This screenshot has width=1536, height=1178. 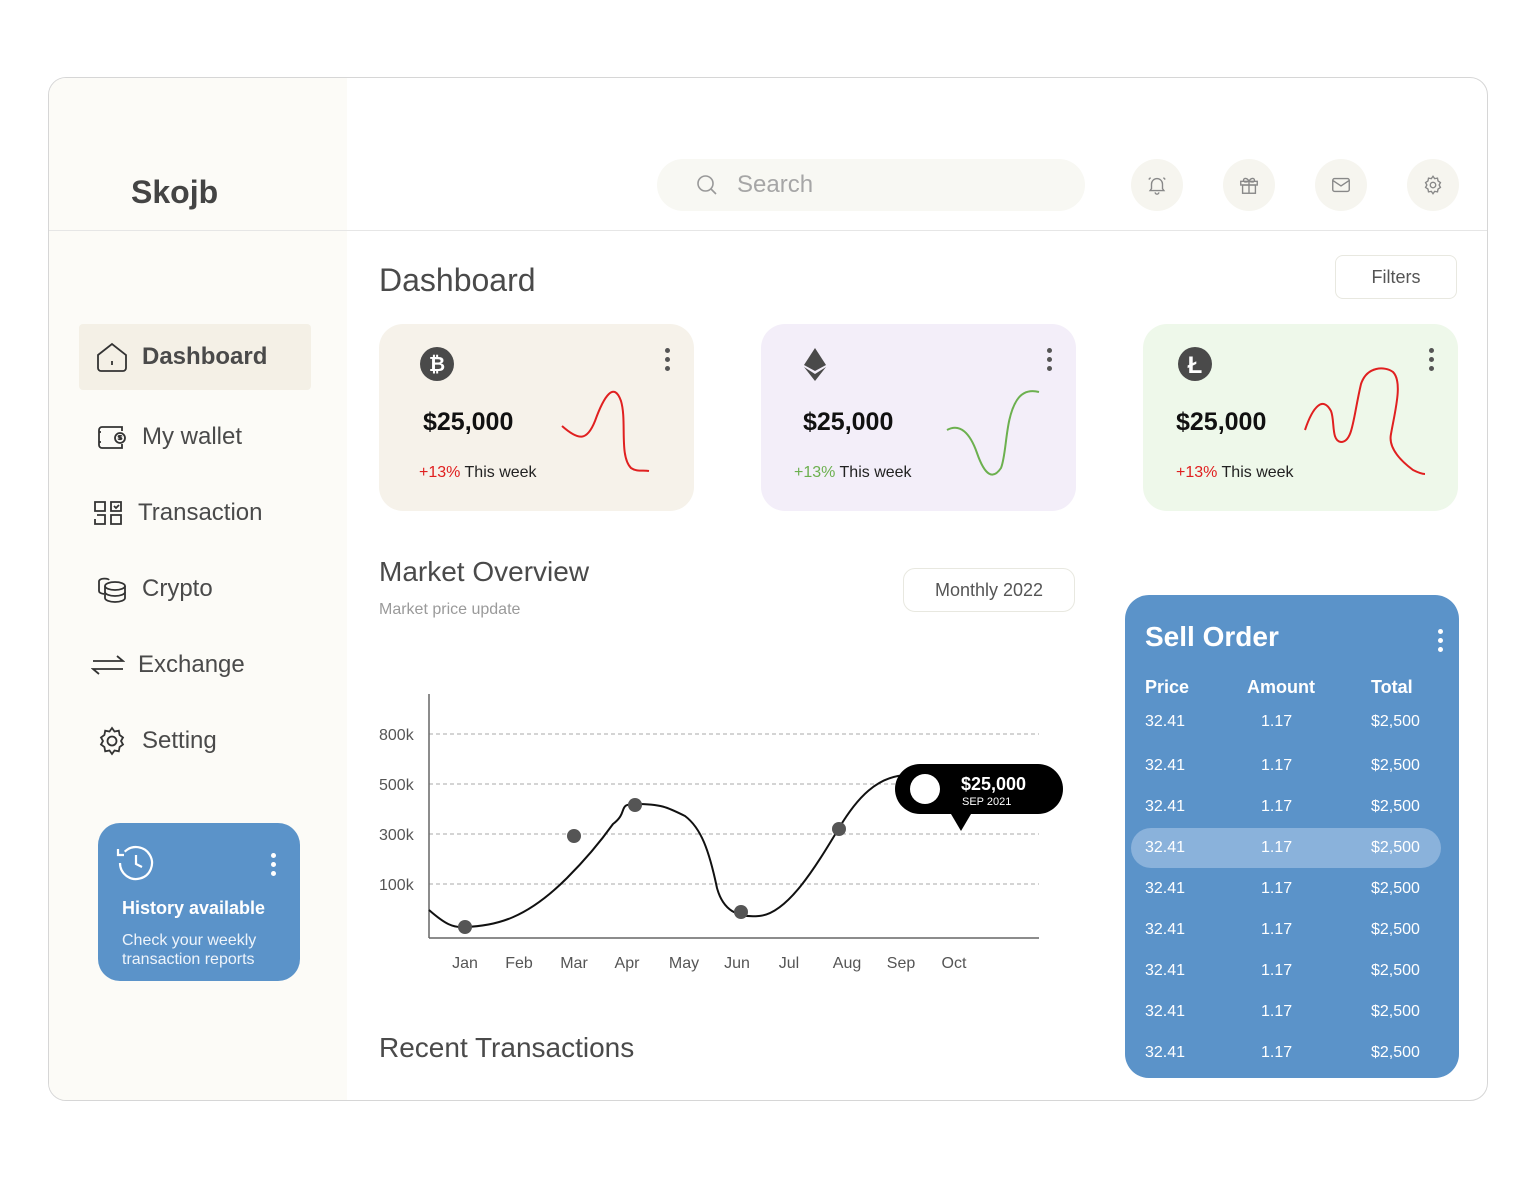 I want to click on sidebar-item-wallet: My wallet, so click(x=195, y=437).